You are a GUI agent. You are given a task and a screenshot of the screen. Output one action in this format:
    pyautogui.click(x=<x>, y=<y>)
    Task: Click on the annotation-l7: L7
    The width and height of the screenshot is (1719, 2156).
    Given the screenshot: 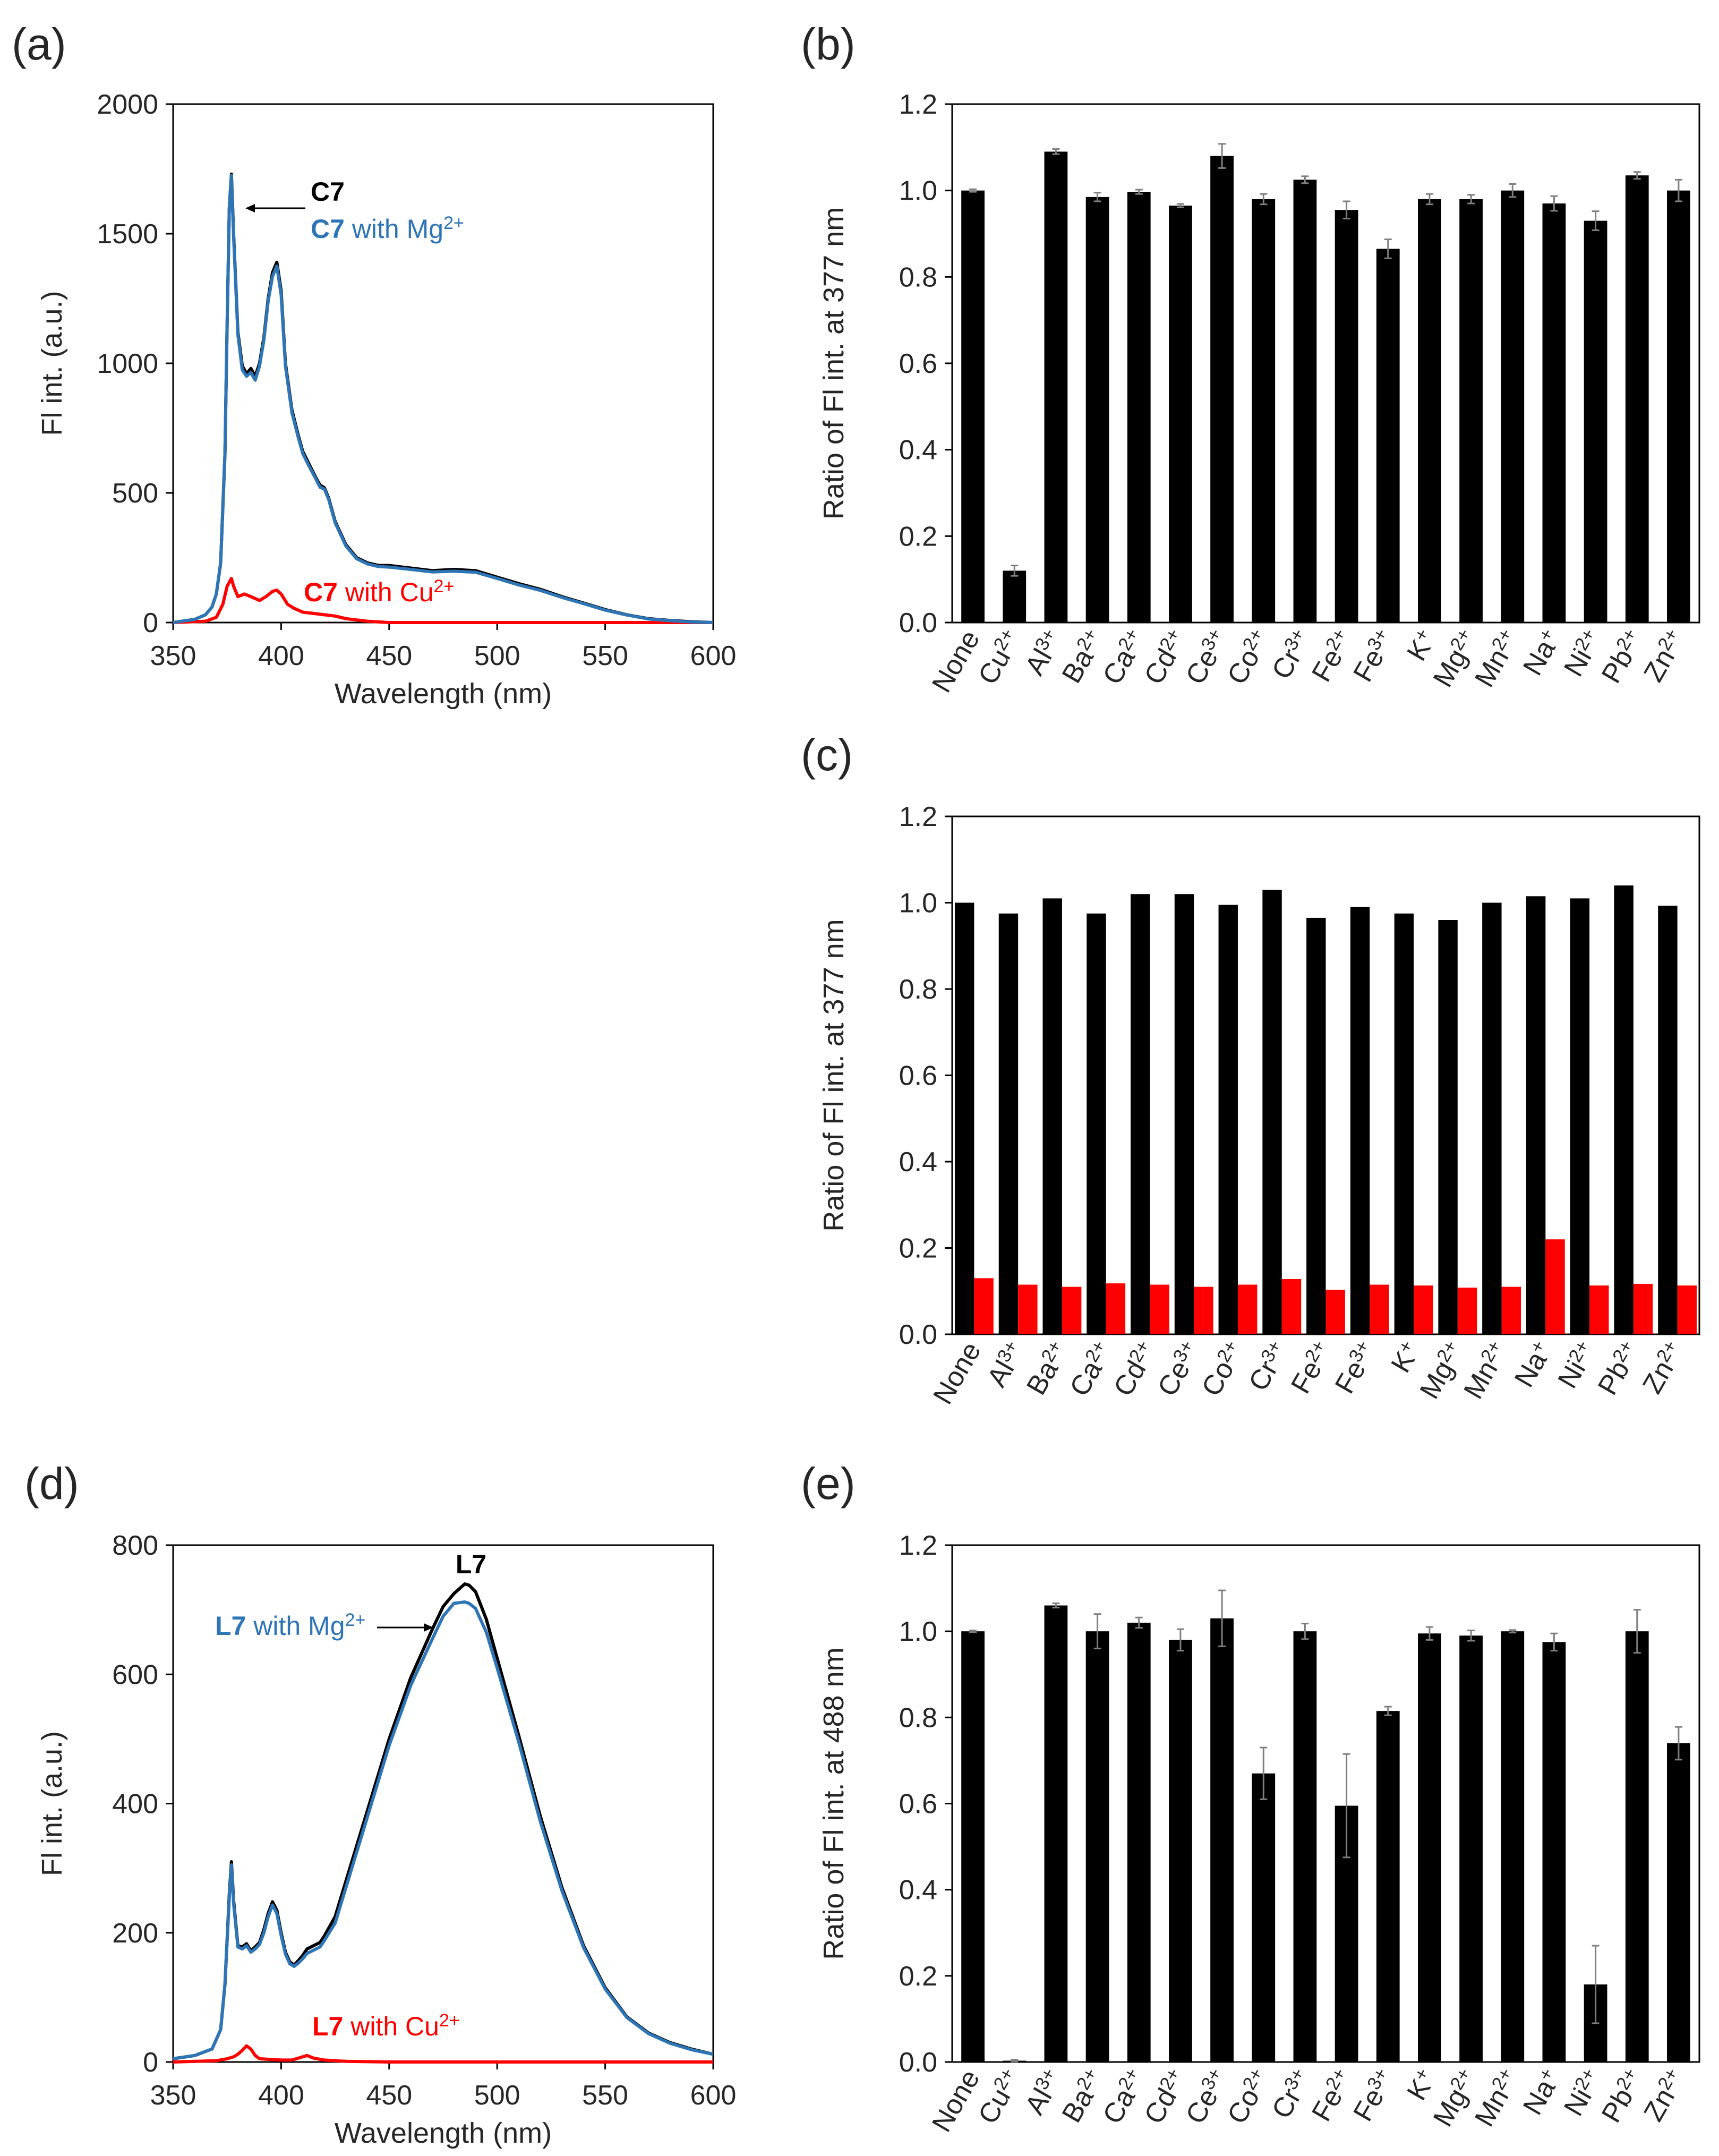 What is the action you would take?
    pyautogui.click(x=471, y=1564)
    